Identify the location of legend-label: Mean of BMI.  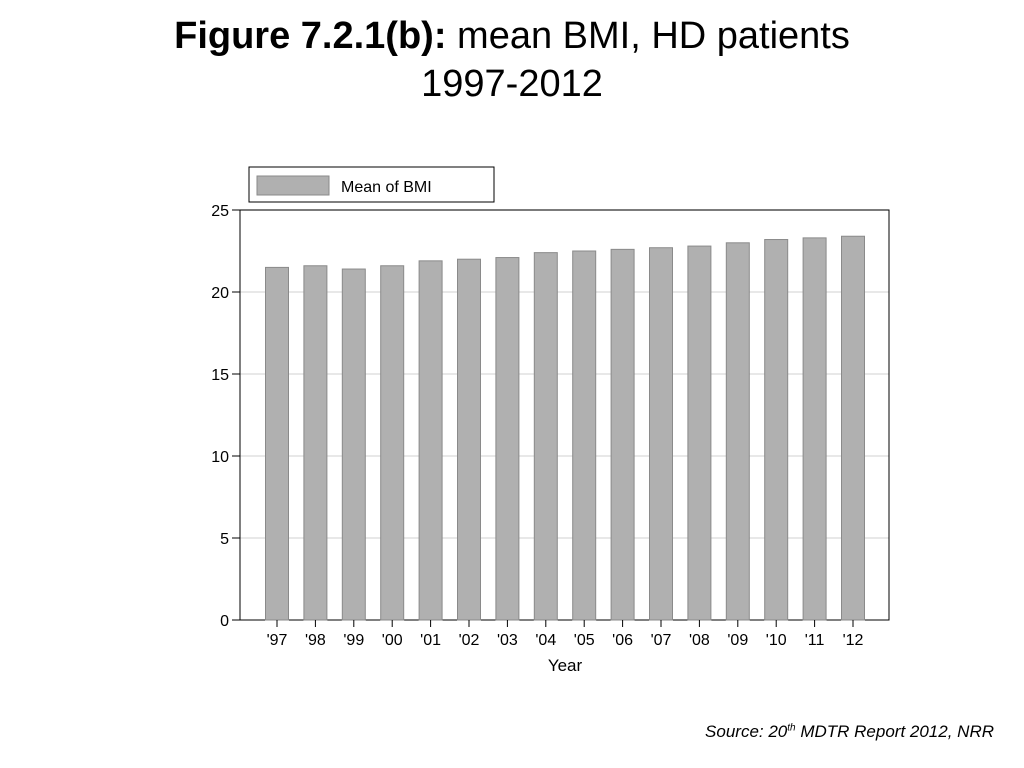
(386, 187).